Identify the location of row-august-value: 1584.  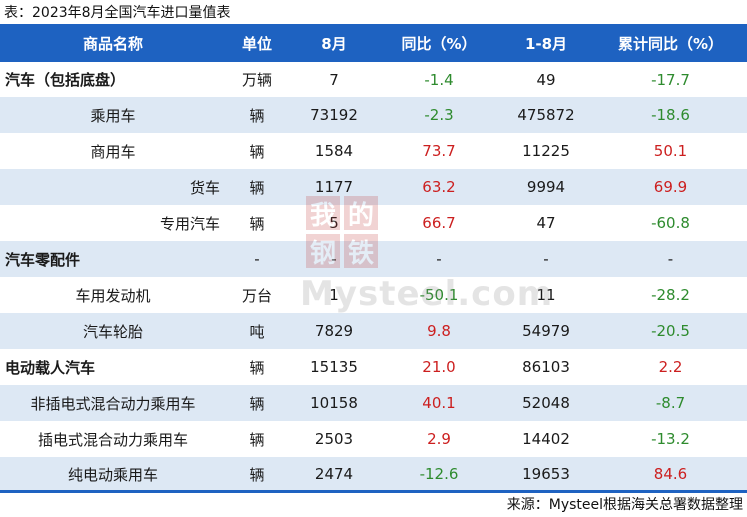
(334, 151).